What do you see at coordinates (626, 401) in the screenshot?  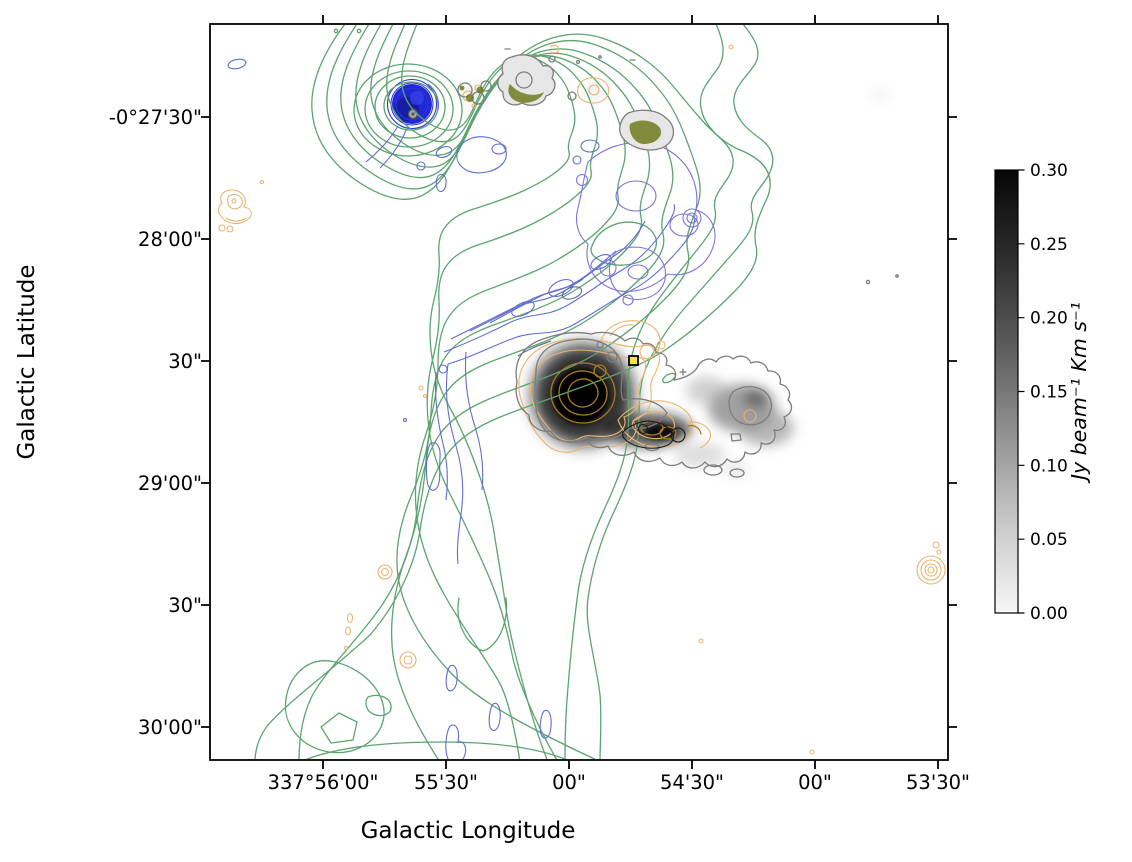 I see `dark-orange-contours` at bounding box center [626, 401].